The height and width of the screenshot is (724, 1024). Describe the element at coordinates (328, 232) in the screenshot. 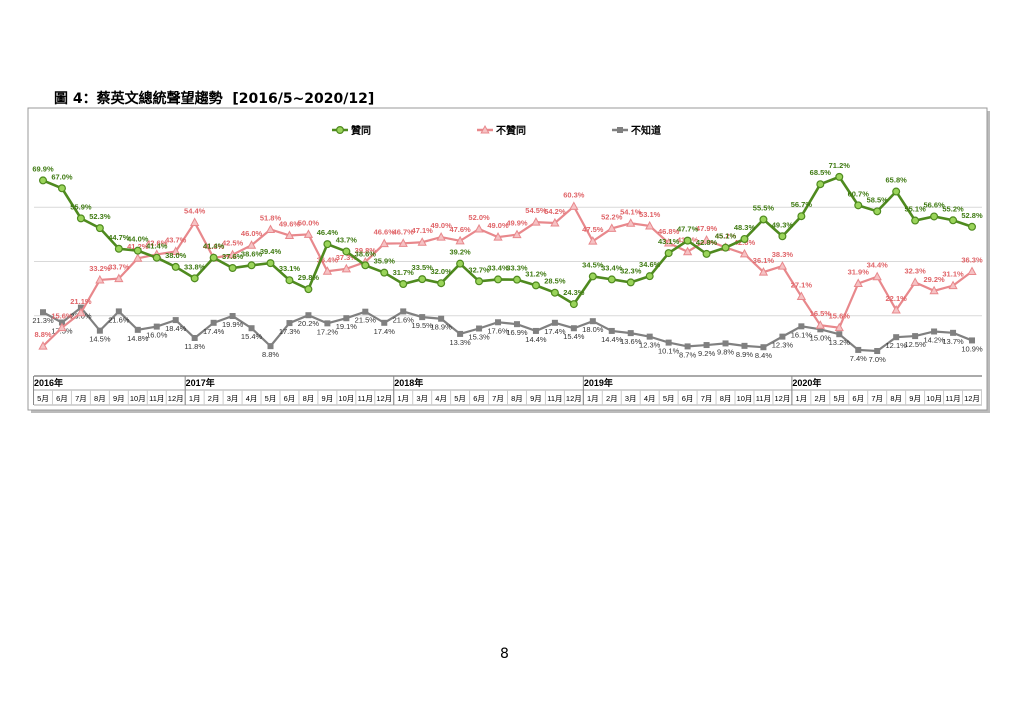

I see `data-label: 46.4%` at that location.